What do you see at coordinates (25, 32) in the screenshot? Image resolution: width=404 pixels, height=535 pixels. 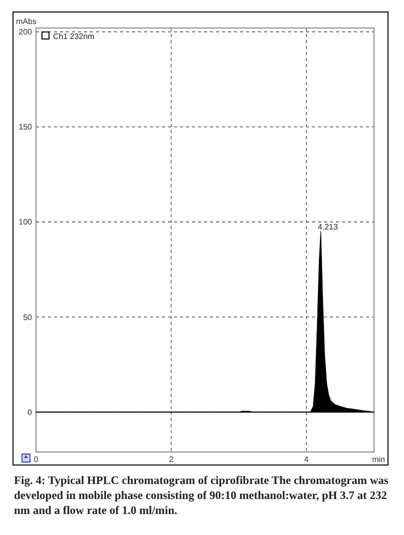 I see `y-tick-label: 200` at bounding box center [25, 32].